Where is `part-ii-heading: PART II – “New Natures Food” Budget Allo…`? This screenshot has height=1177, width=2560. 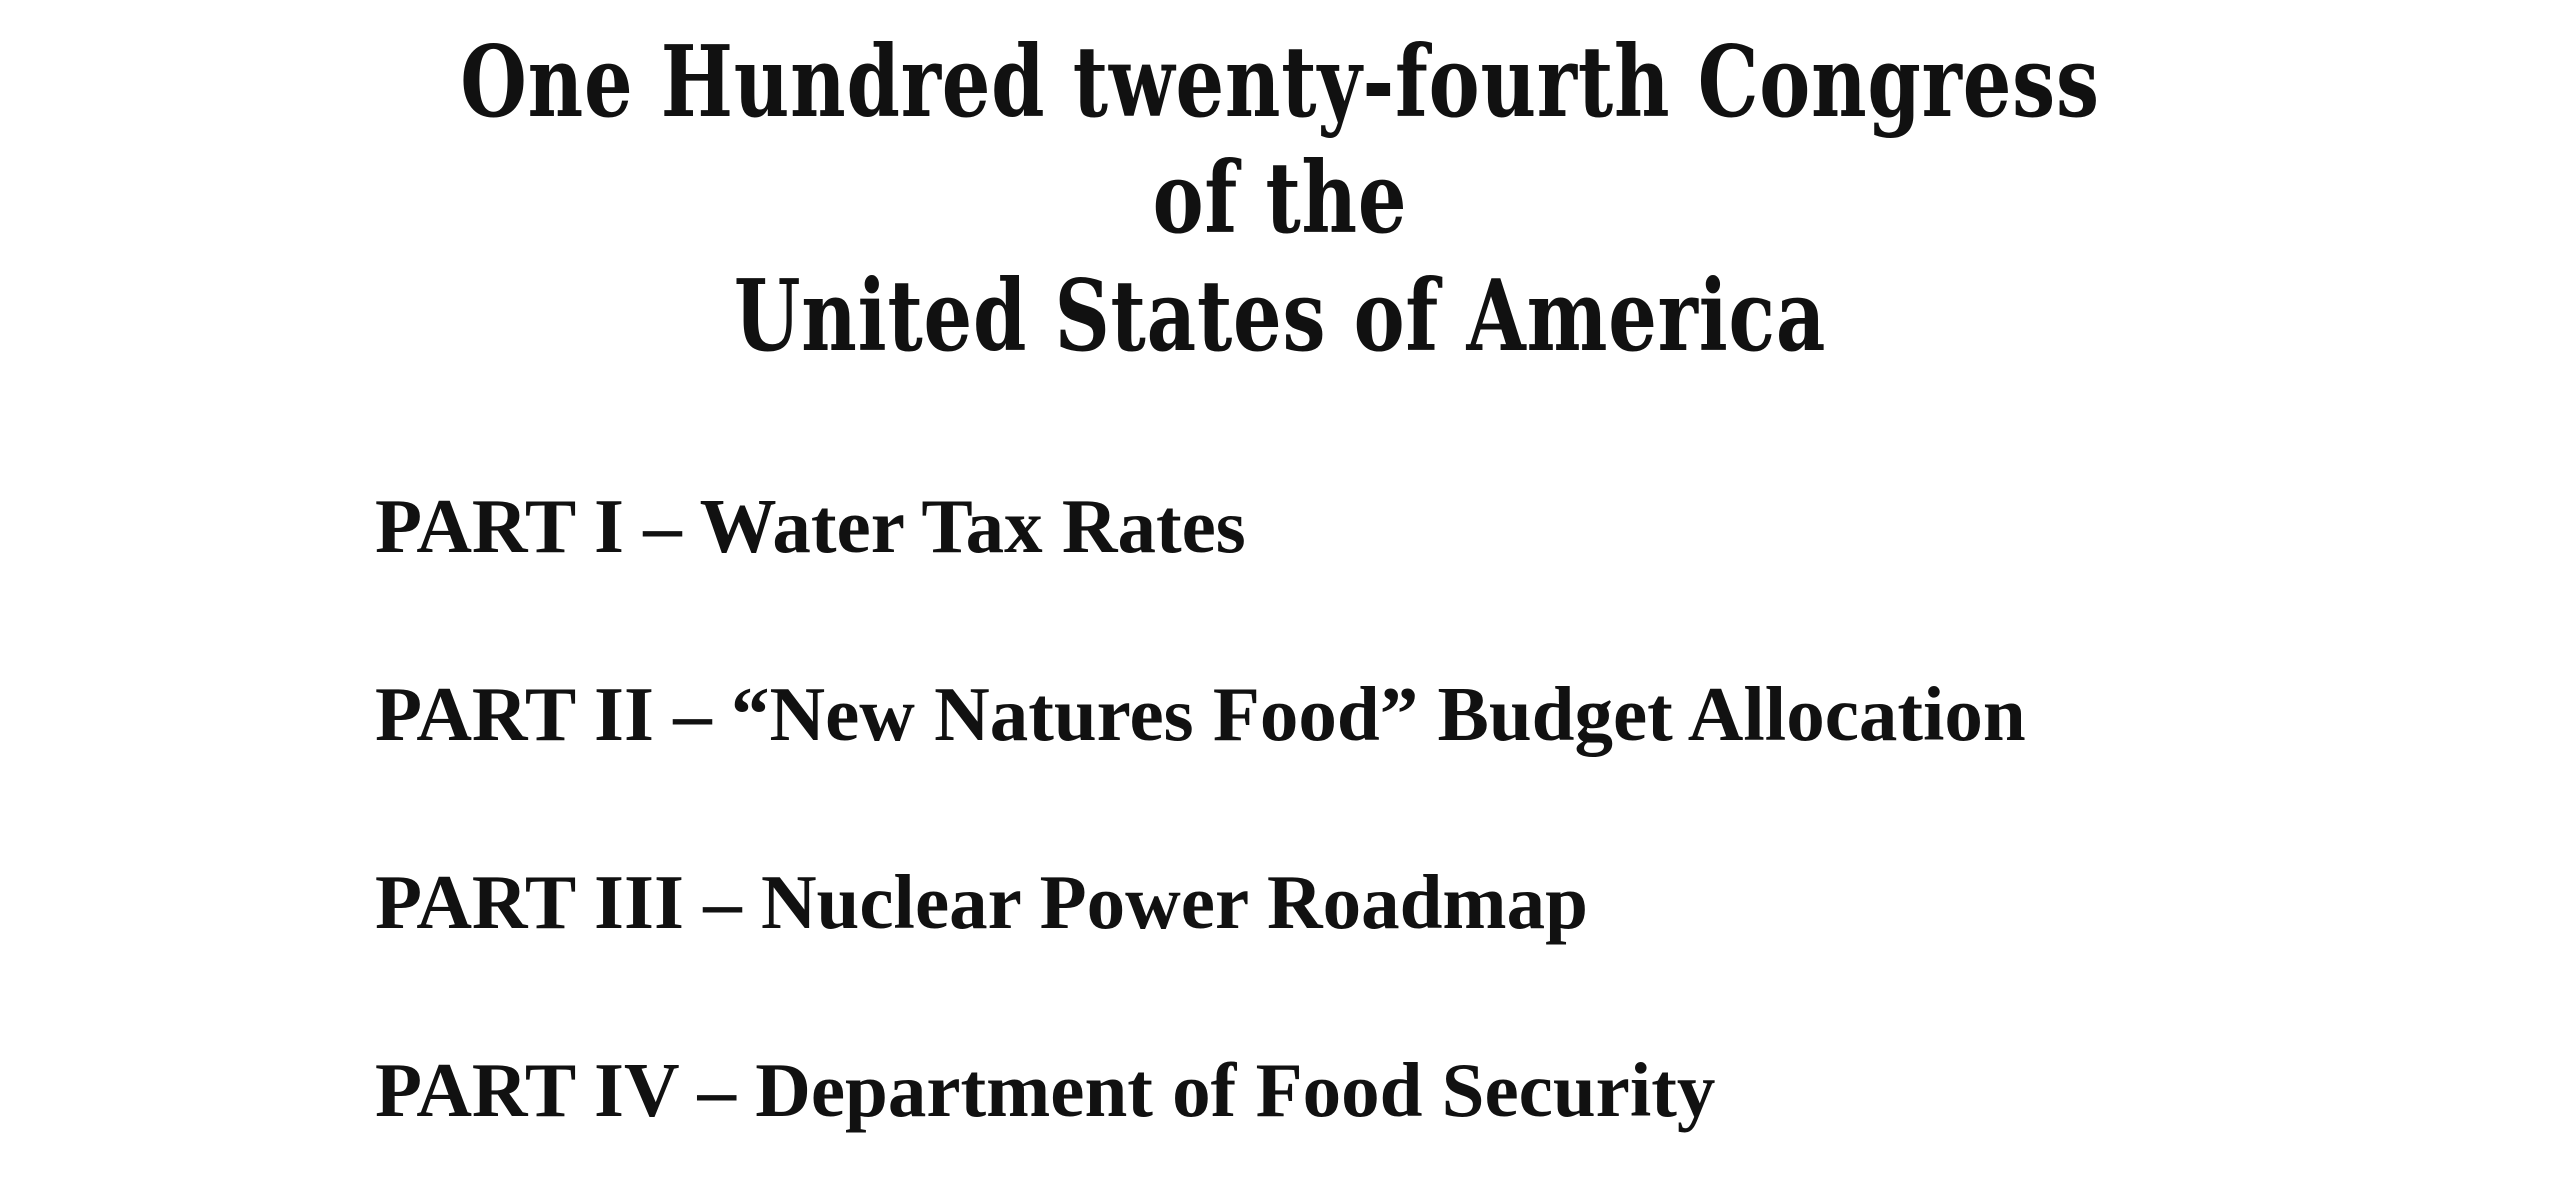
part-ii-heading: PART II – “New Natures Food” Budget Allo… is located at coordinates (1200, 714).